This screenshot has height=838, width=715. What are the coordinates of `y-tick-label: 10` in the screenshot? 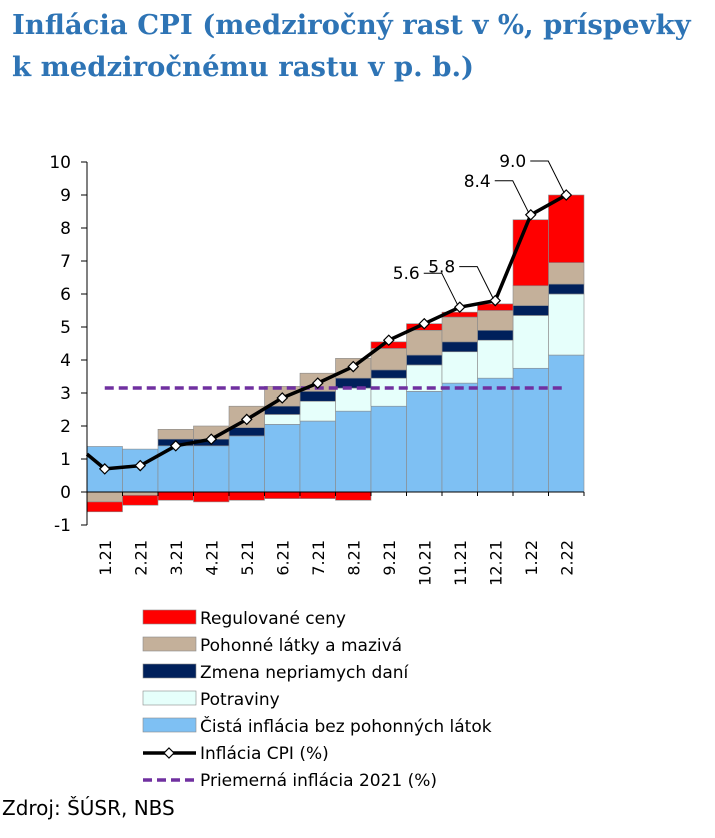 It's located at (60, 163).